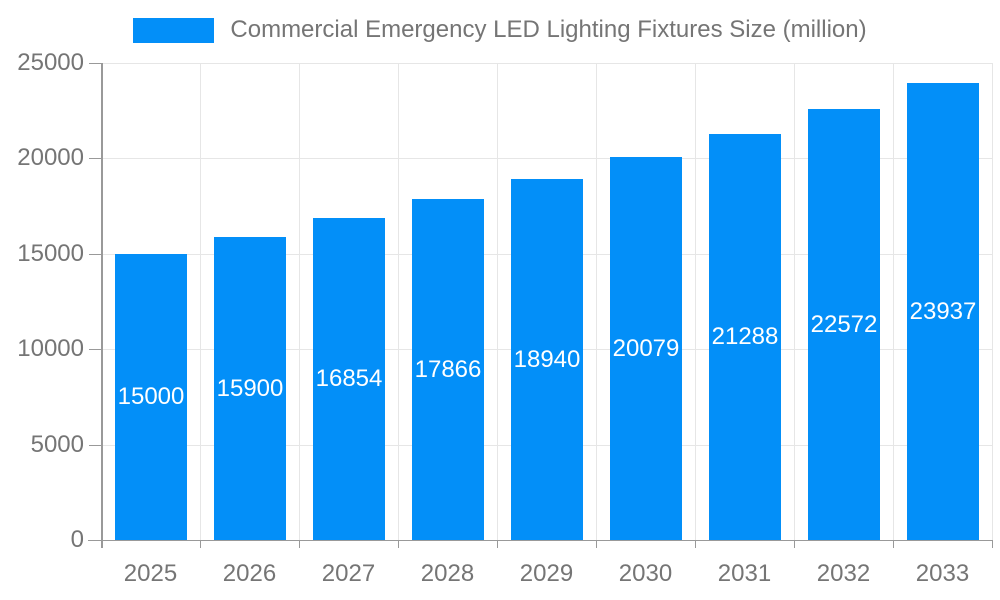 The width and height of the screenshot is (1000, 600). I want to click on bar-2027: 16854, so click(349, 379).